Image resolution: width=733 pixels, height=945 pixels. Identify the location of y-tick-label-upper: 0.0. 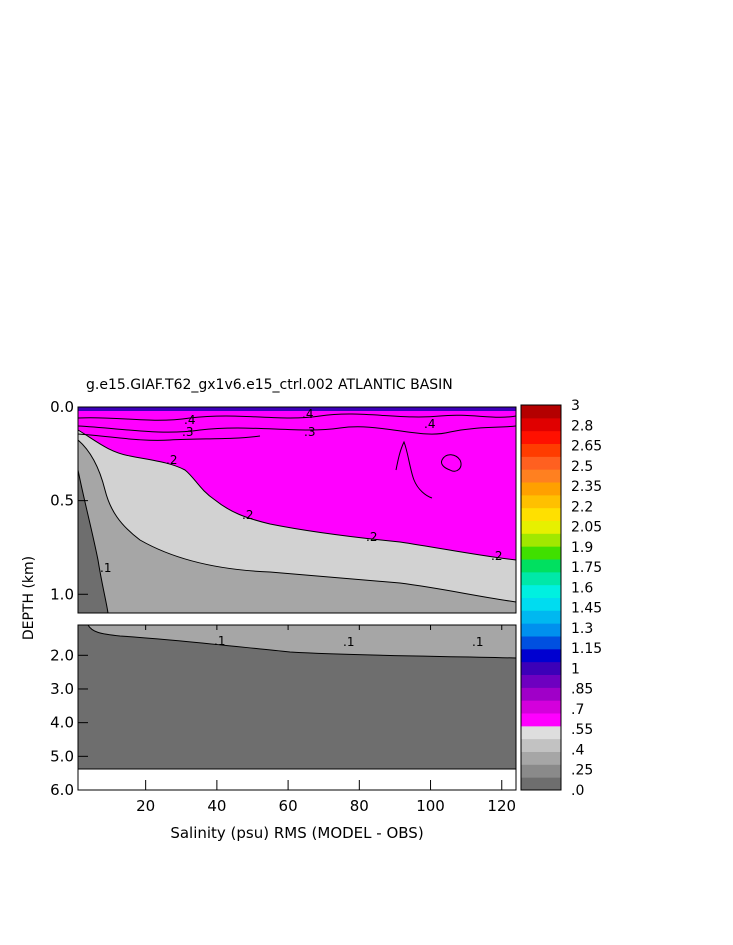
(62, 407).